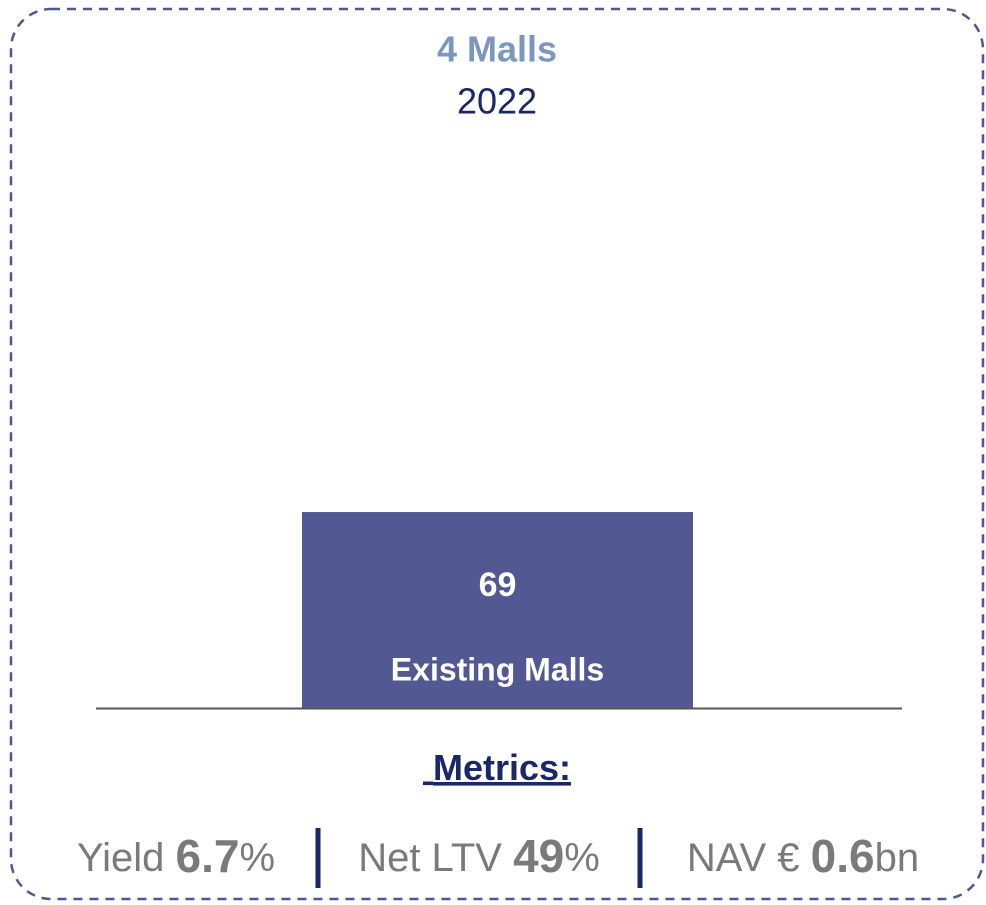 This screenshot has width=986, height=905. Describe the element at coordinates (497, 101) in the screenshot. I see `chart-subtitle: 2022` at that location.